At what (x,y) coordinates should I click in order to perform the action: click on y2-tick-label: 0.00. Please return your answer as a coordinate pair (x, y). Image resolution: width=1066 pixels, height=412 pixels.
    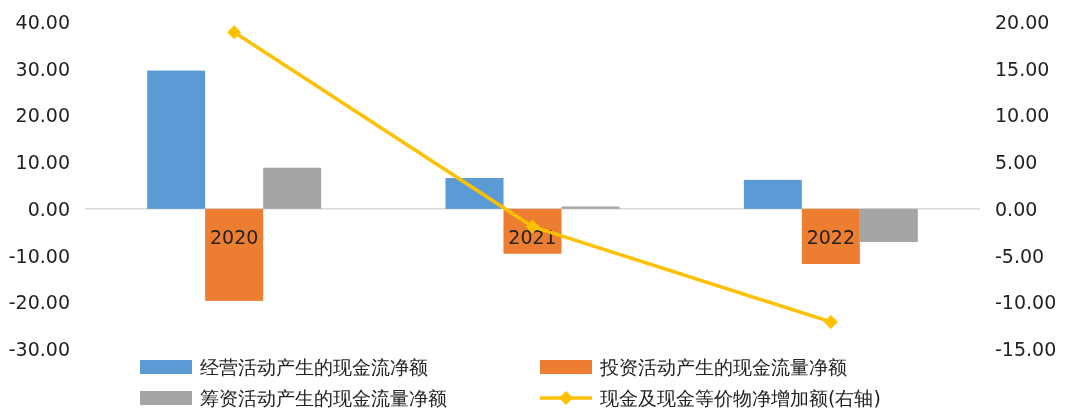
    Looking at the image, I should click on (1016, 208).